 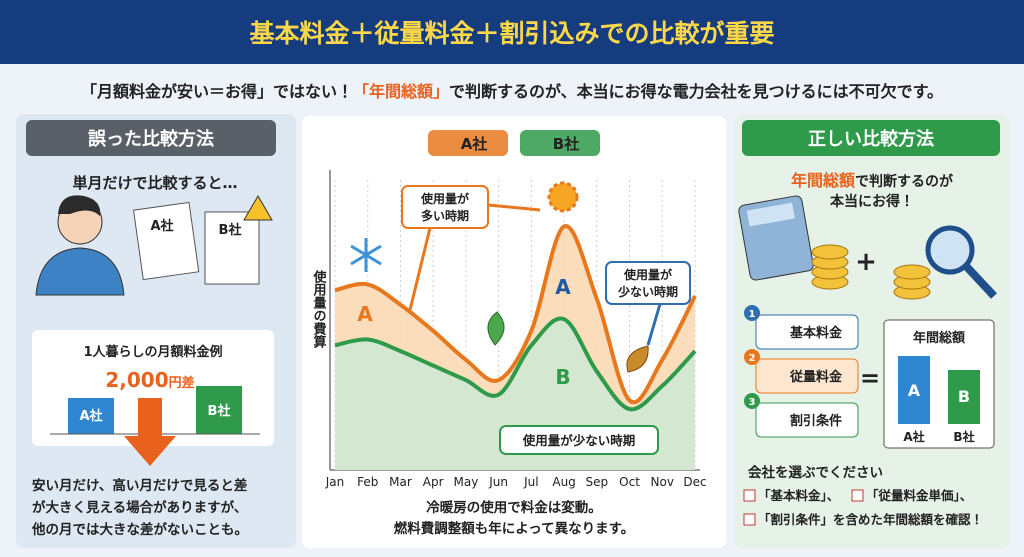 I want to click on intro-text: 「月額料金が安い＝お得」ではない！, so click(x=217, y=91).